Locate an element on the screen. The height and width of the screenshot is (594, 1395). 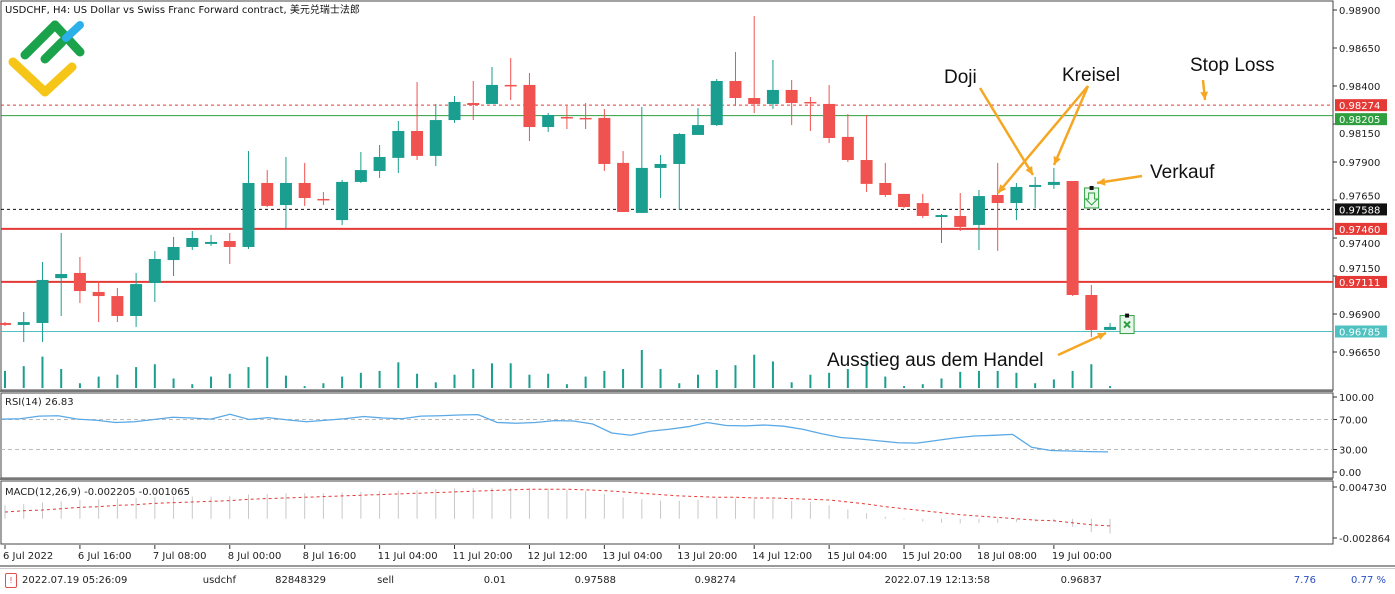
y-tick-label: 0.97150 is located at coordinates (1359, 269).